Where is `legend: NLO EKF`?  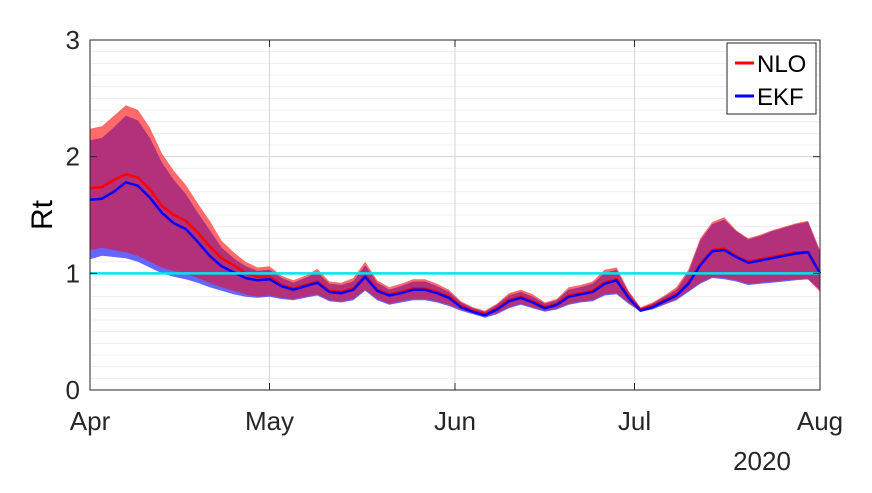 legend: NLO EKF is located at coordinates (771, 78).